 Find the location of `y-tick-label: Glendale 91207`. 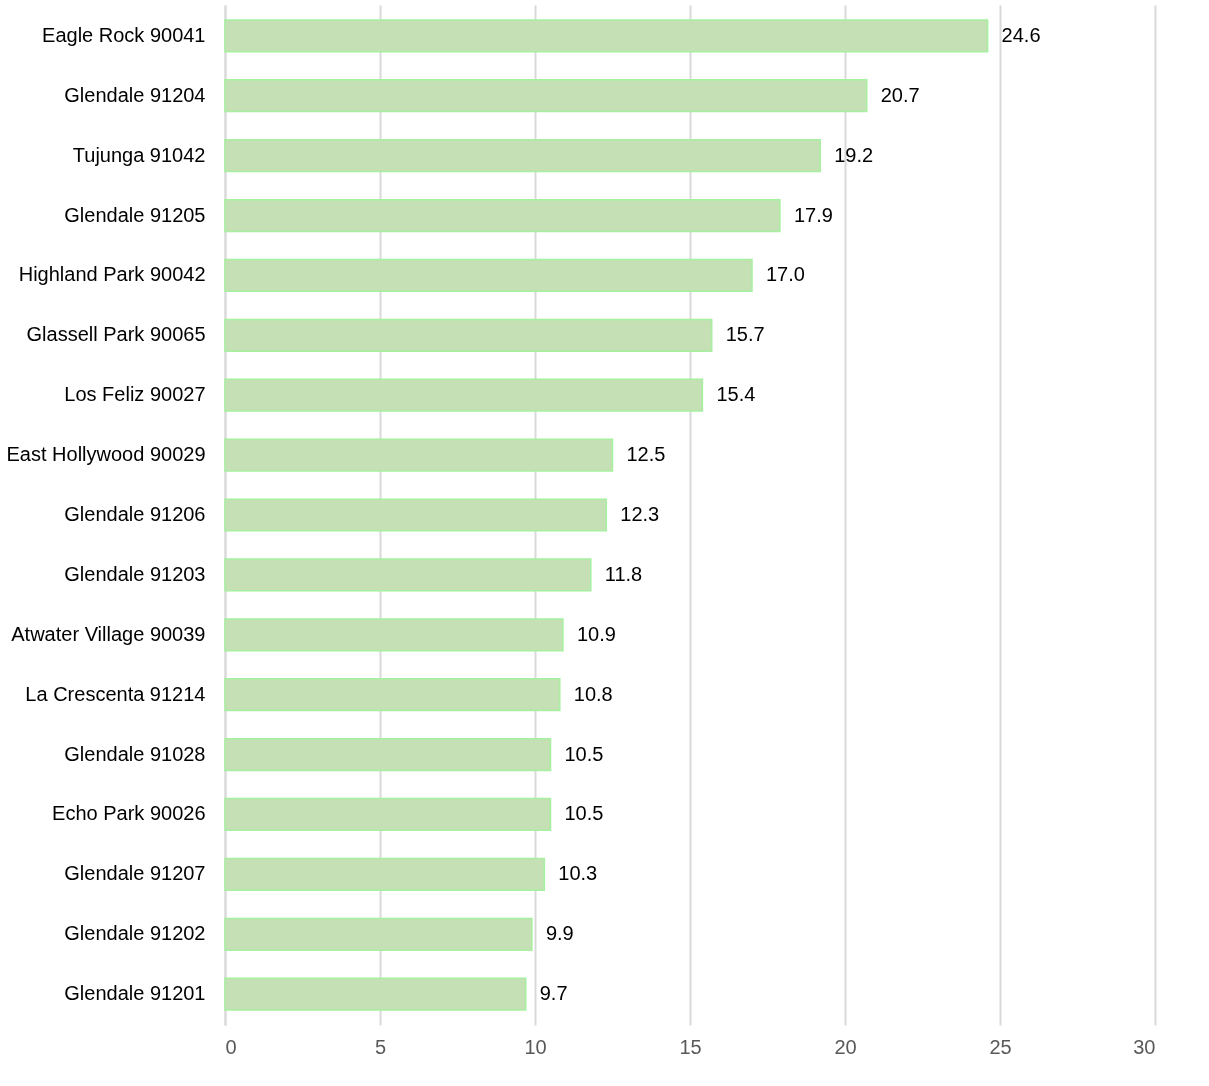

y-tick-label: Glendale 91207 is located at coordinates (135, 873).